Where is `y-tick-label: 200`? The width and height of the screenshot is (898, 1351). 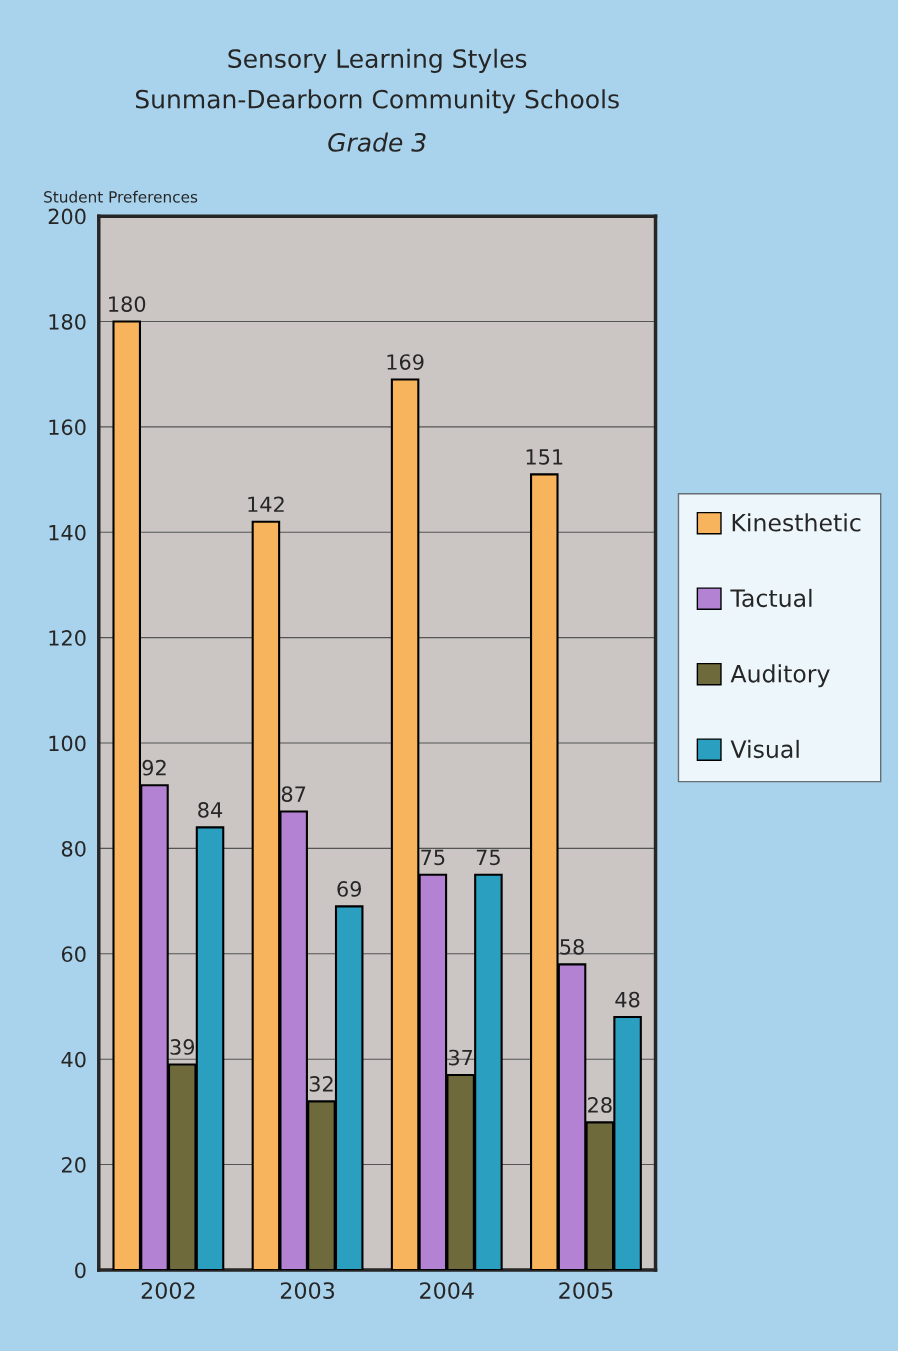 y-tick-label: 200 is located at coordinates (67, 216).